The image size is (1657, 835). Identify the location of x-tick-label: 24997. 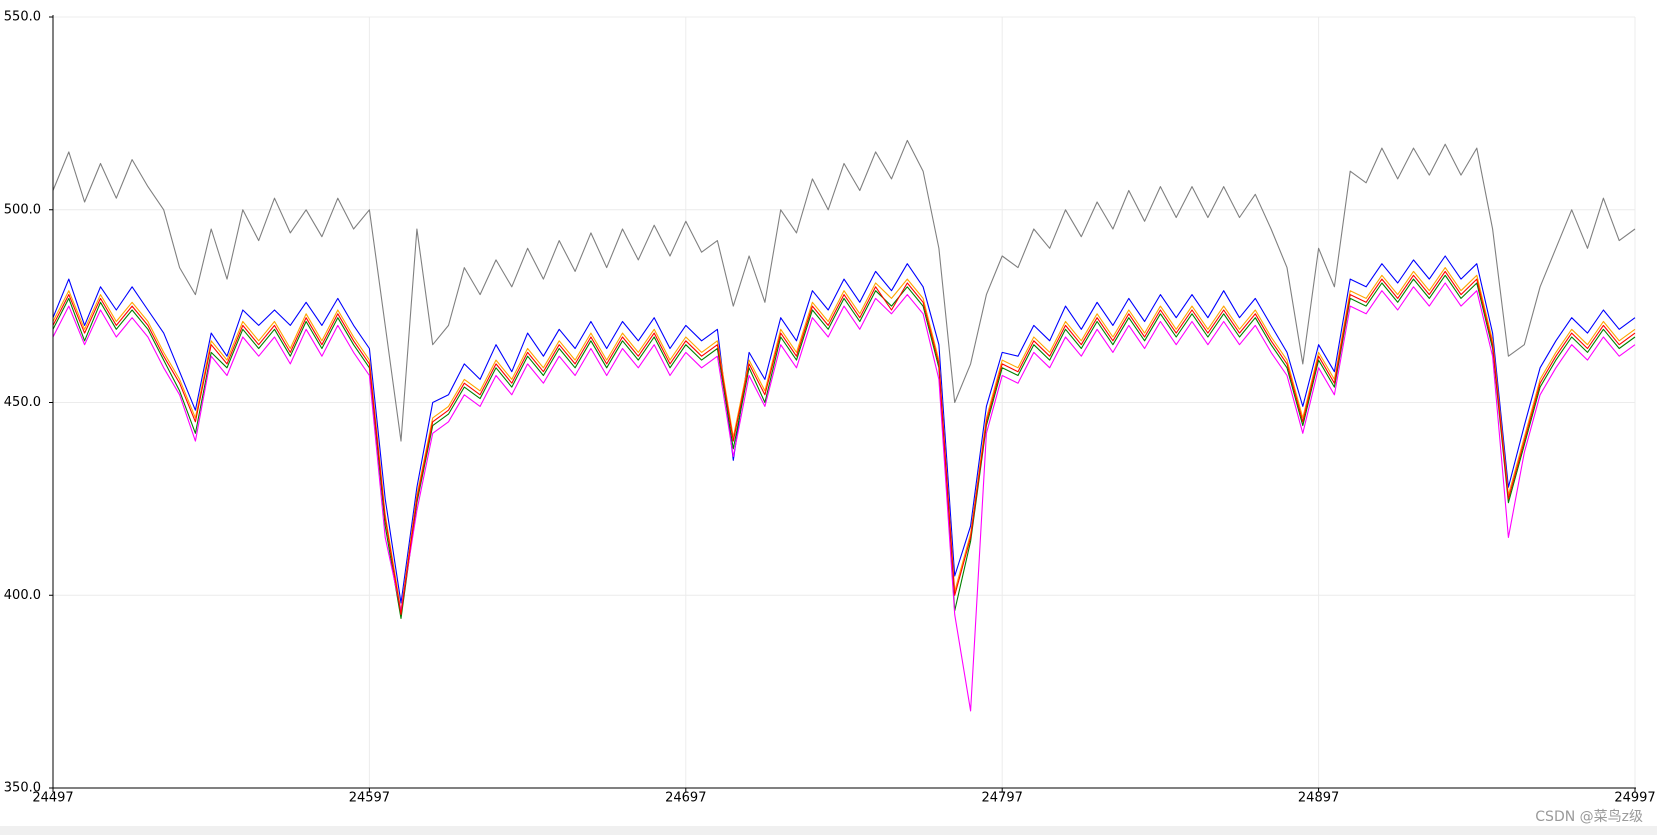
(1634, 798).